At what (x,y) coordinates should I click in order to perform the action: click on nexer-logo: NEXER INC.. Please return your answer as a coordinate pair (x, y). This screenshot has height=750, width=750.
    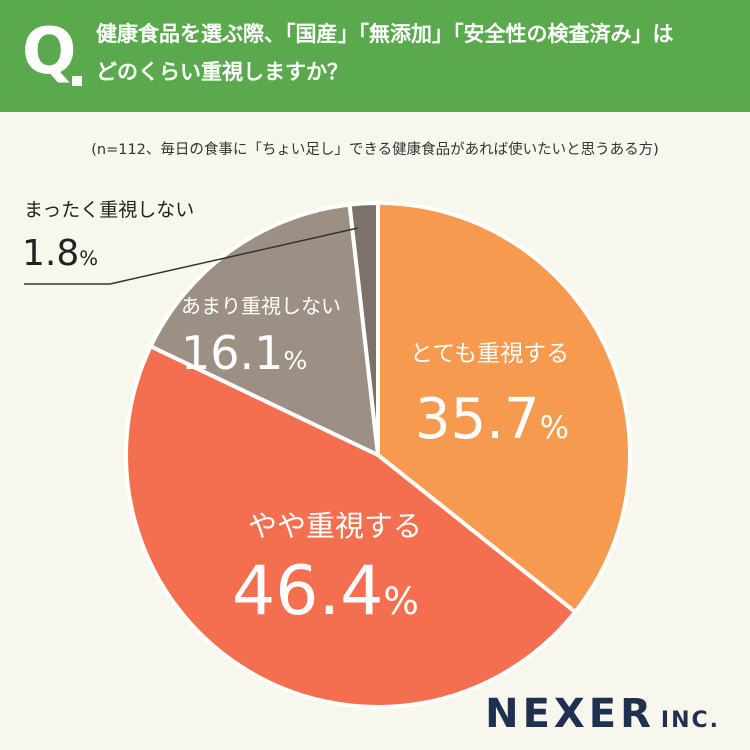
    Looking at the image, I should click on (602, 714).